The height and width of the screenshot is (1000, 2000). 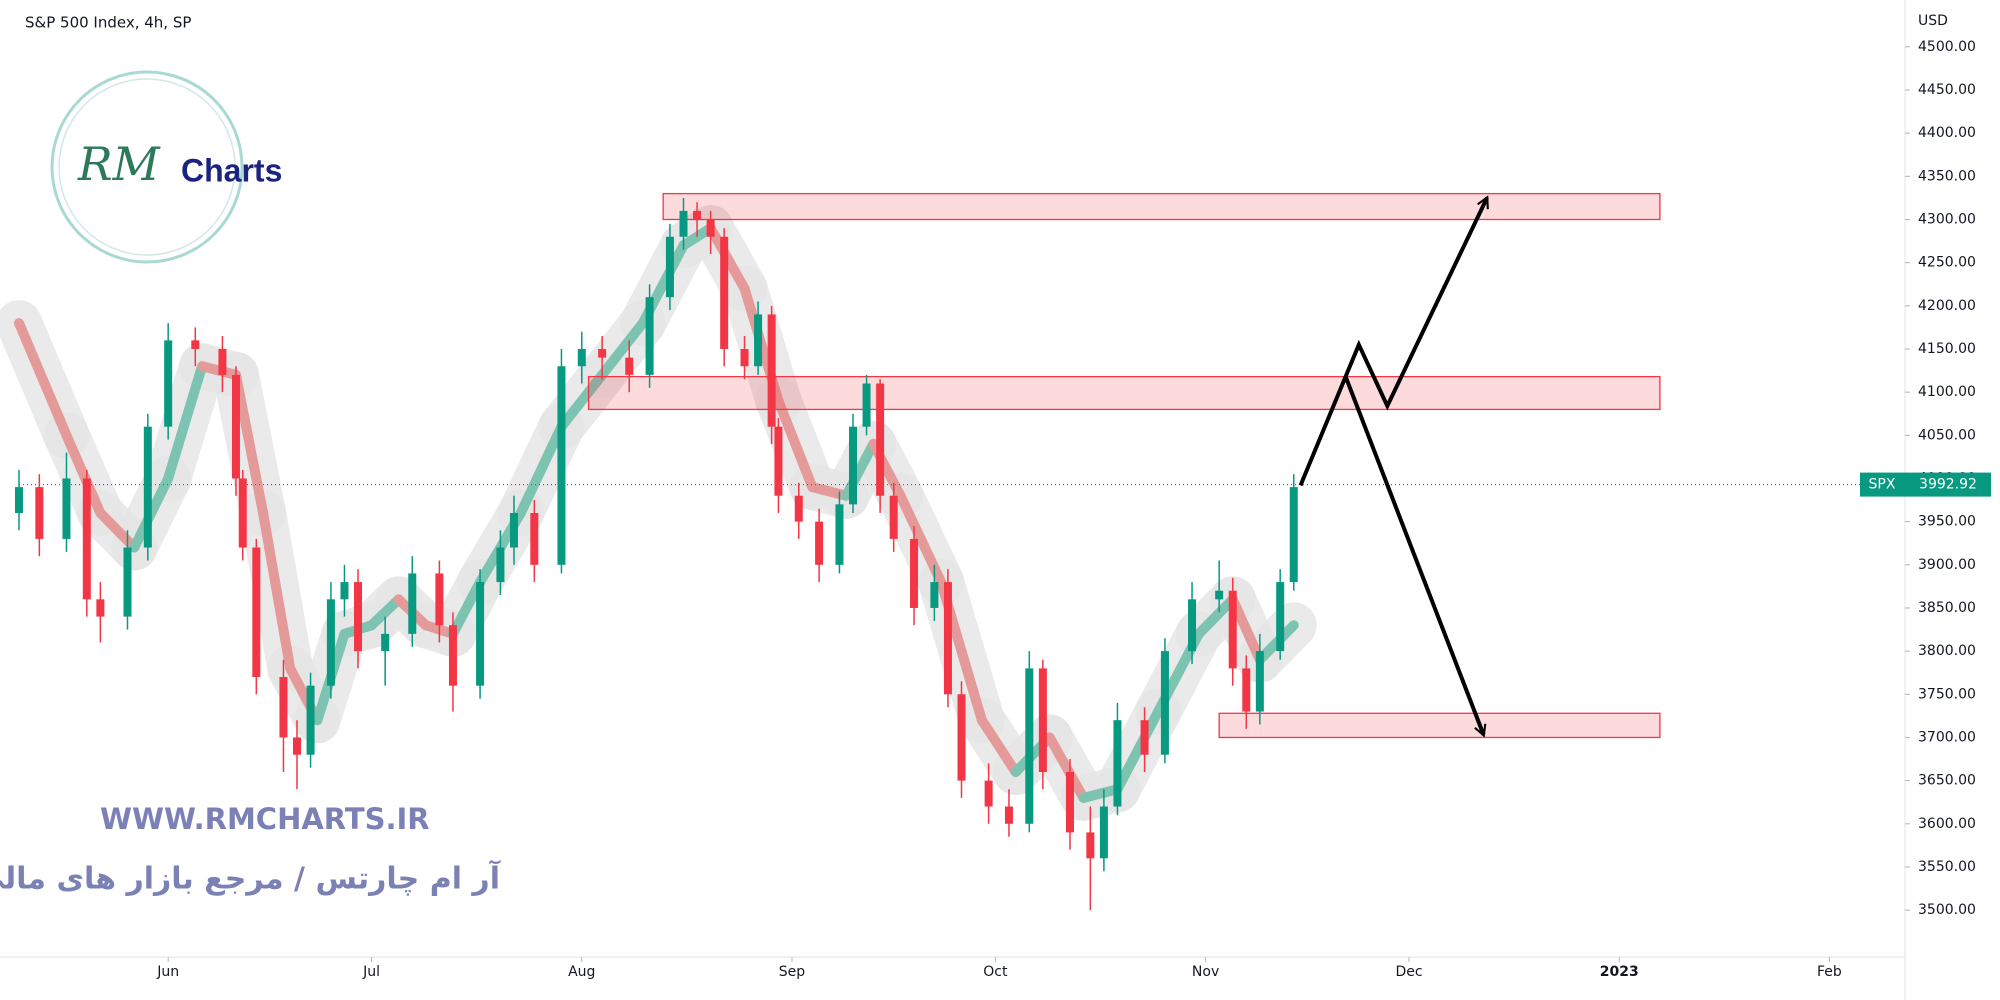 I want to click on x-tick-label: 2023, so click(x=1619, y=972).